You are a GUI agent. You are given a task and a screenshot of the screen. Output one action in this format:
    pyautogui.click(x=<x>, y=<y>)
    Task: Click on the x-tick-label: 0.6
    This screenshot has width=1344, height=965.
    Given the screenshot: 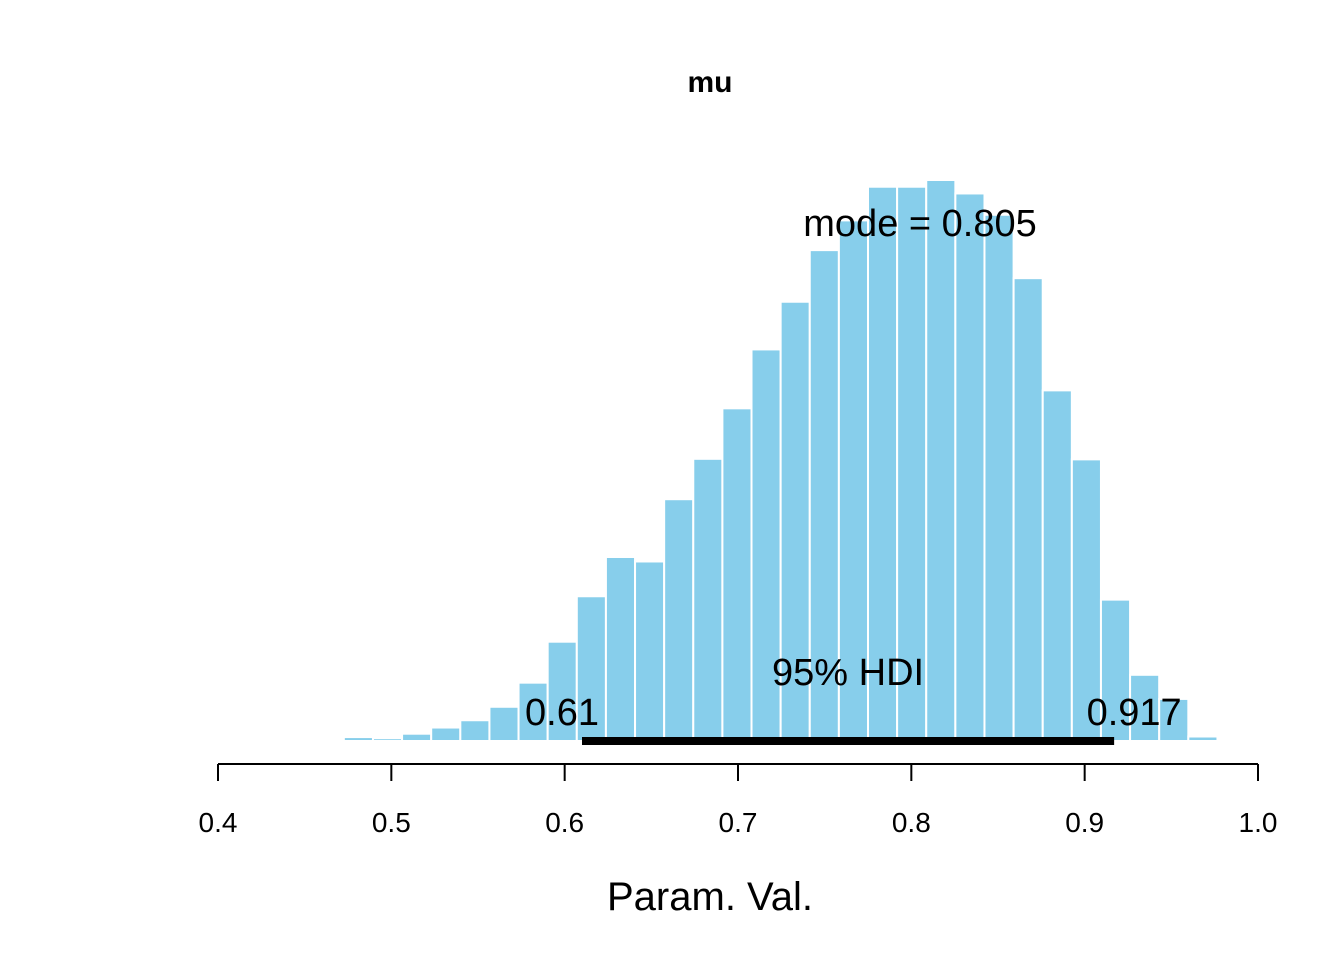 What is the action you would take?
    pyautogui.click(x=564, y=822)
    